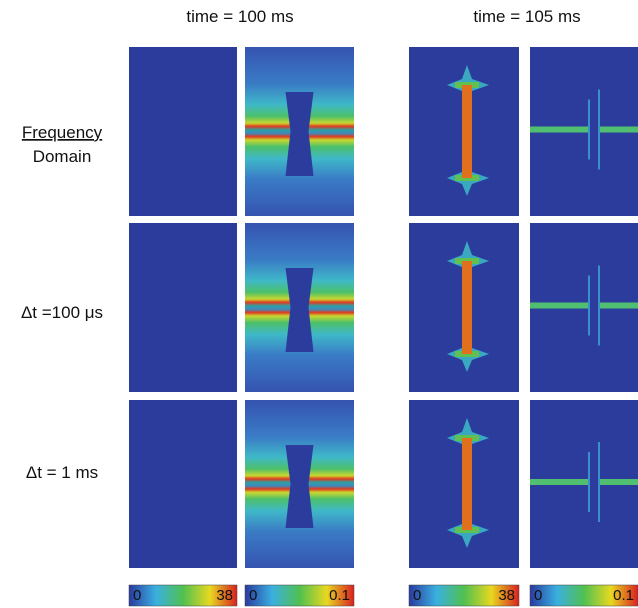  Describe the element at coordinates (62, 132) in the screenshot. I see `row-label: Frequency` at that location.